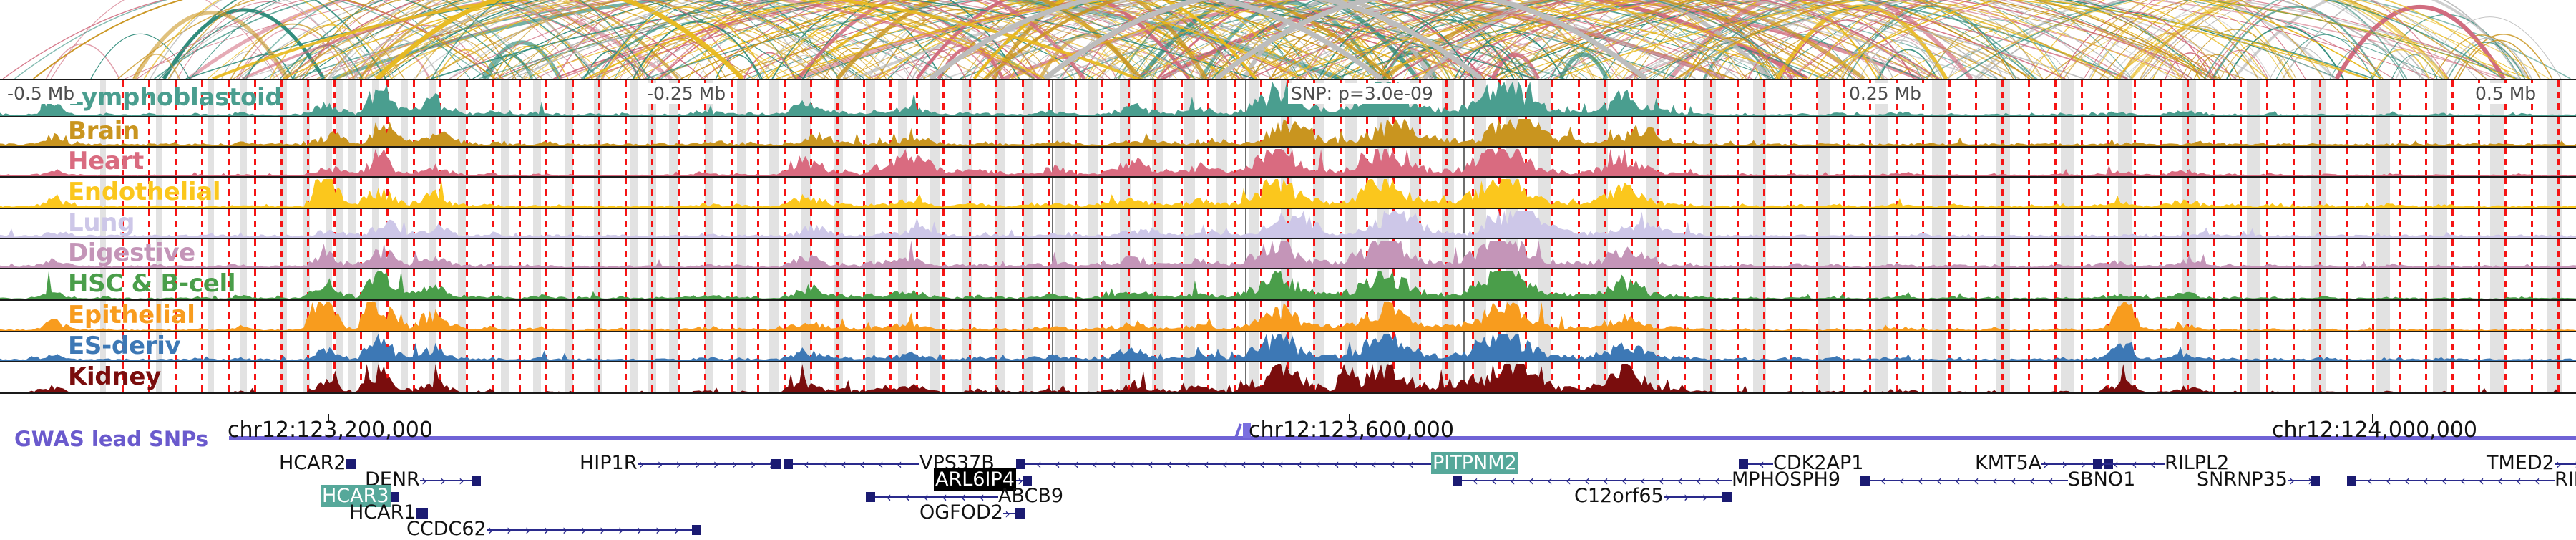 The width and height of the screenshot is (2576, 540). I want to click on gene-hcar2: HCAR2, so click(317, 463).